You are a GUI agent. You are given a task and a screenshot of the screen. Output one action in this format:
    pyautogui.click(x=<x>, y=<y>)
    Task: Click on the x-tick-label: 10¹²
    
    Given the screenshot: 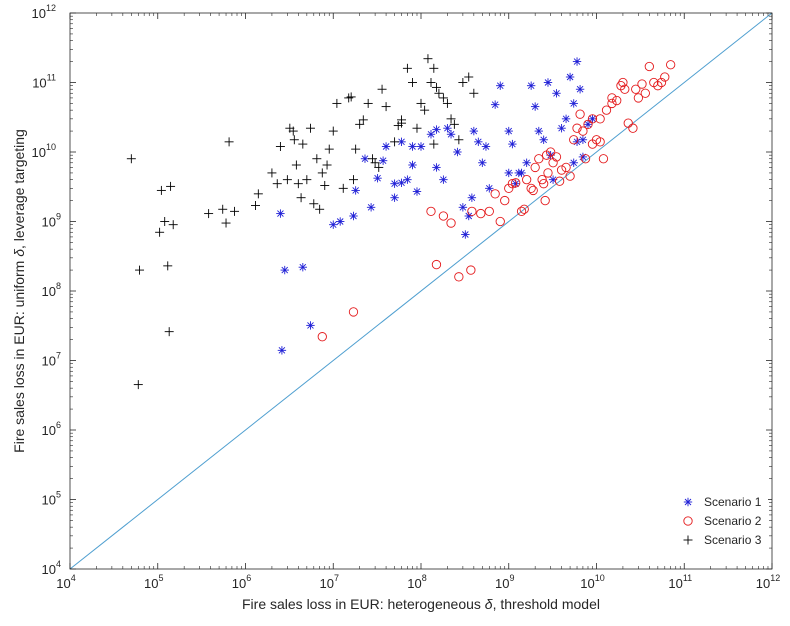 What is the action you would take?
    pyautogui.click(x=768, y=582)
    